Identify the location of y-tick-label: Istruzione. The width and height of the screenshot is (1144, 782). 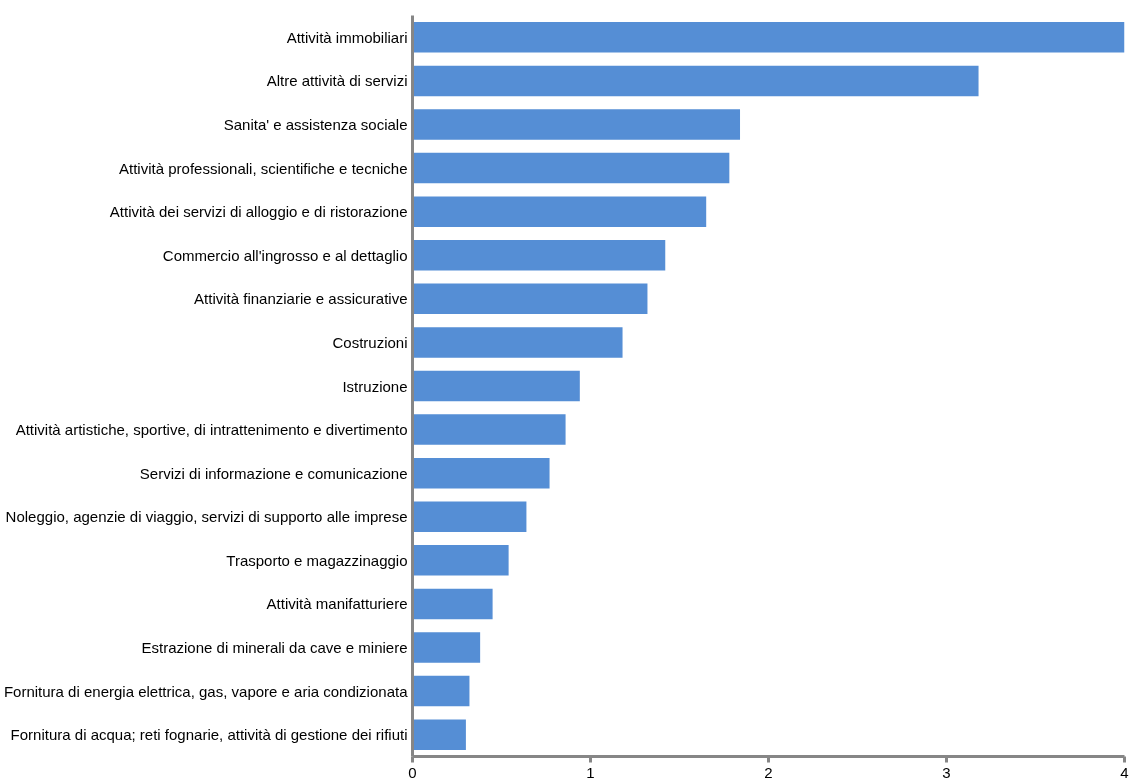
(375, 386).